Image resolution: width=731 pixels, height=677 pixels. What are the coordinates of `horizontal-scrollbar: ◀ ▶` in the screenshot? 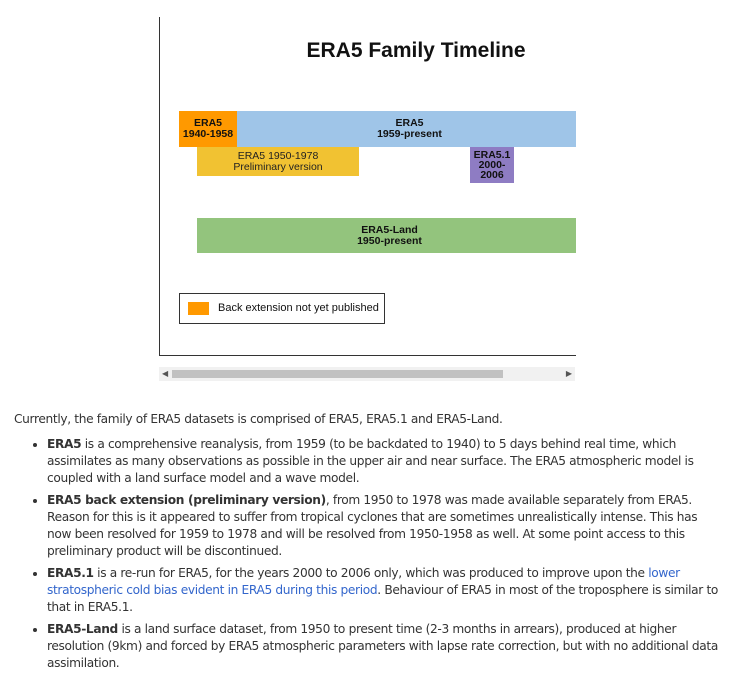 It's located at (367, 374).